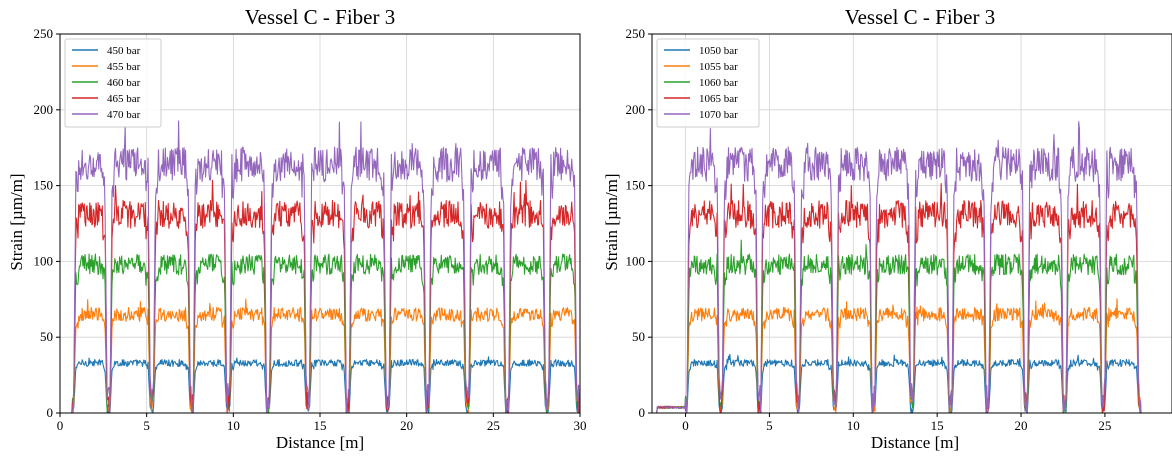 The width and height of the screenshot is (1172, 456). What do you see at coordinates (718, 51) in the screenshot?
I see `legend-label: 1050 bar` at bounding box center [718, 51].